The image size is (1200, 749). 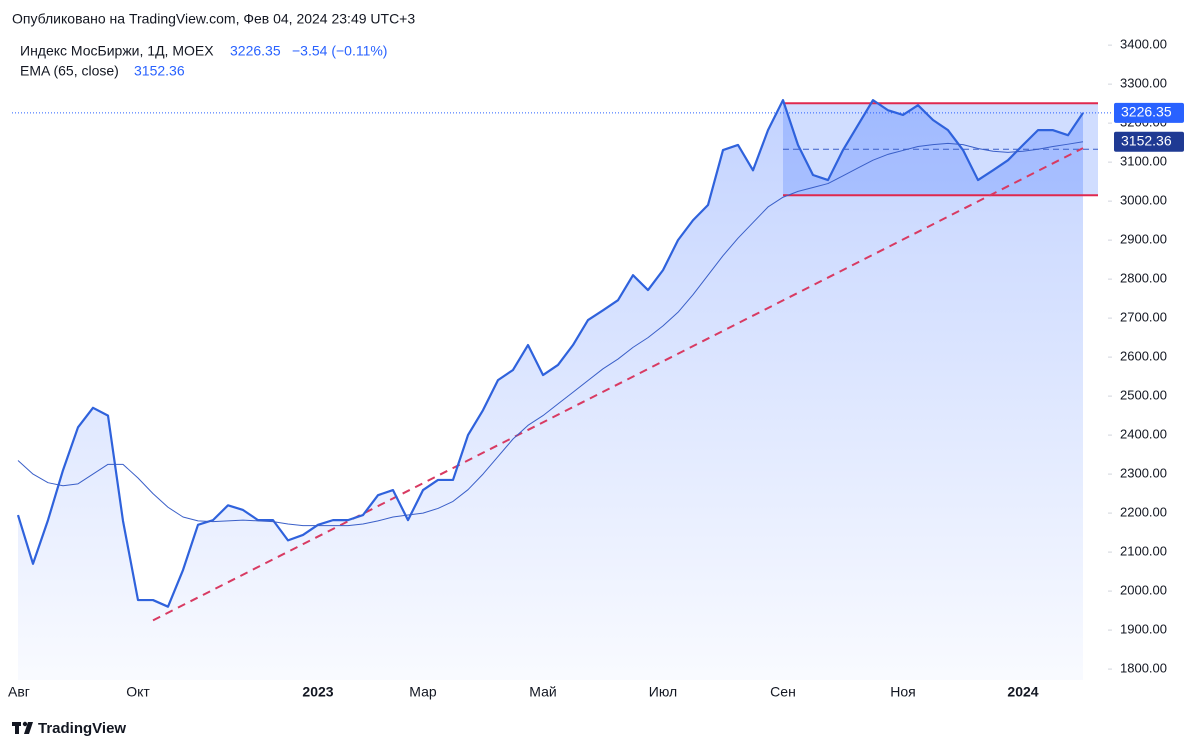 I want to click on indicator-label: EMA (65, close), so click(x=69, y=71).